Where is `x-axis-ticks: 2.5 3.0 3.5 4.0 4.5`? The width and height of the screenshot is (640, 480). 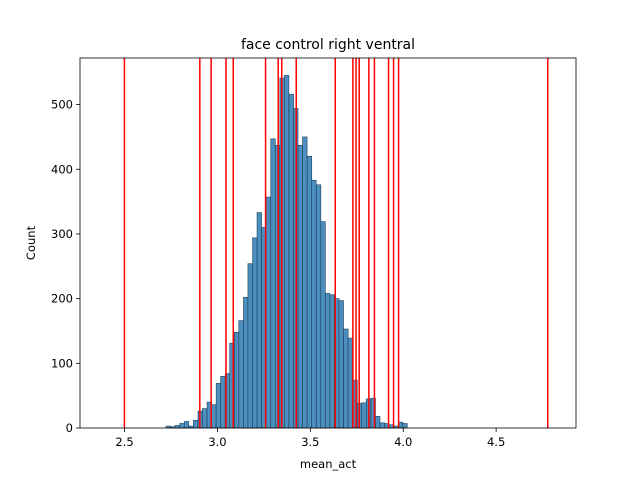 x-axis-ticks: 2.5 3.0 3.5 4.0 4.5 is located at coordinates (310, 438).